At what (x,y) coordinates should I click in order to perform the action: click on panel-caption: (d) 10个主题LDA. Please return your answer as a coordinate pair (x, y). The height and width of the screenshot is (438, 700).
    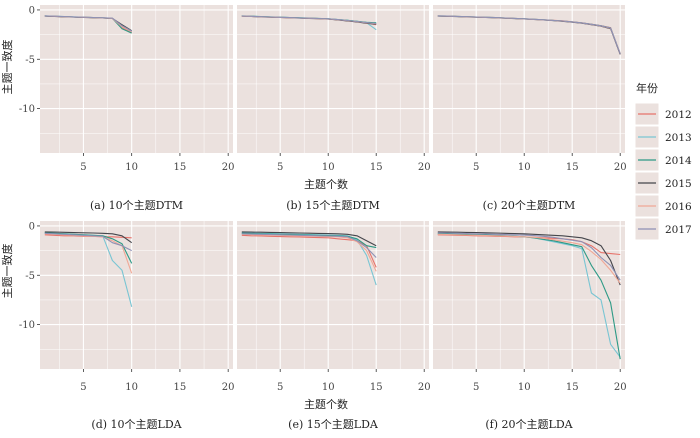
    Looking at the image, I should click on (136, 424).